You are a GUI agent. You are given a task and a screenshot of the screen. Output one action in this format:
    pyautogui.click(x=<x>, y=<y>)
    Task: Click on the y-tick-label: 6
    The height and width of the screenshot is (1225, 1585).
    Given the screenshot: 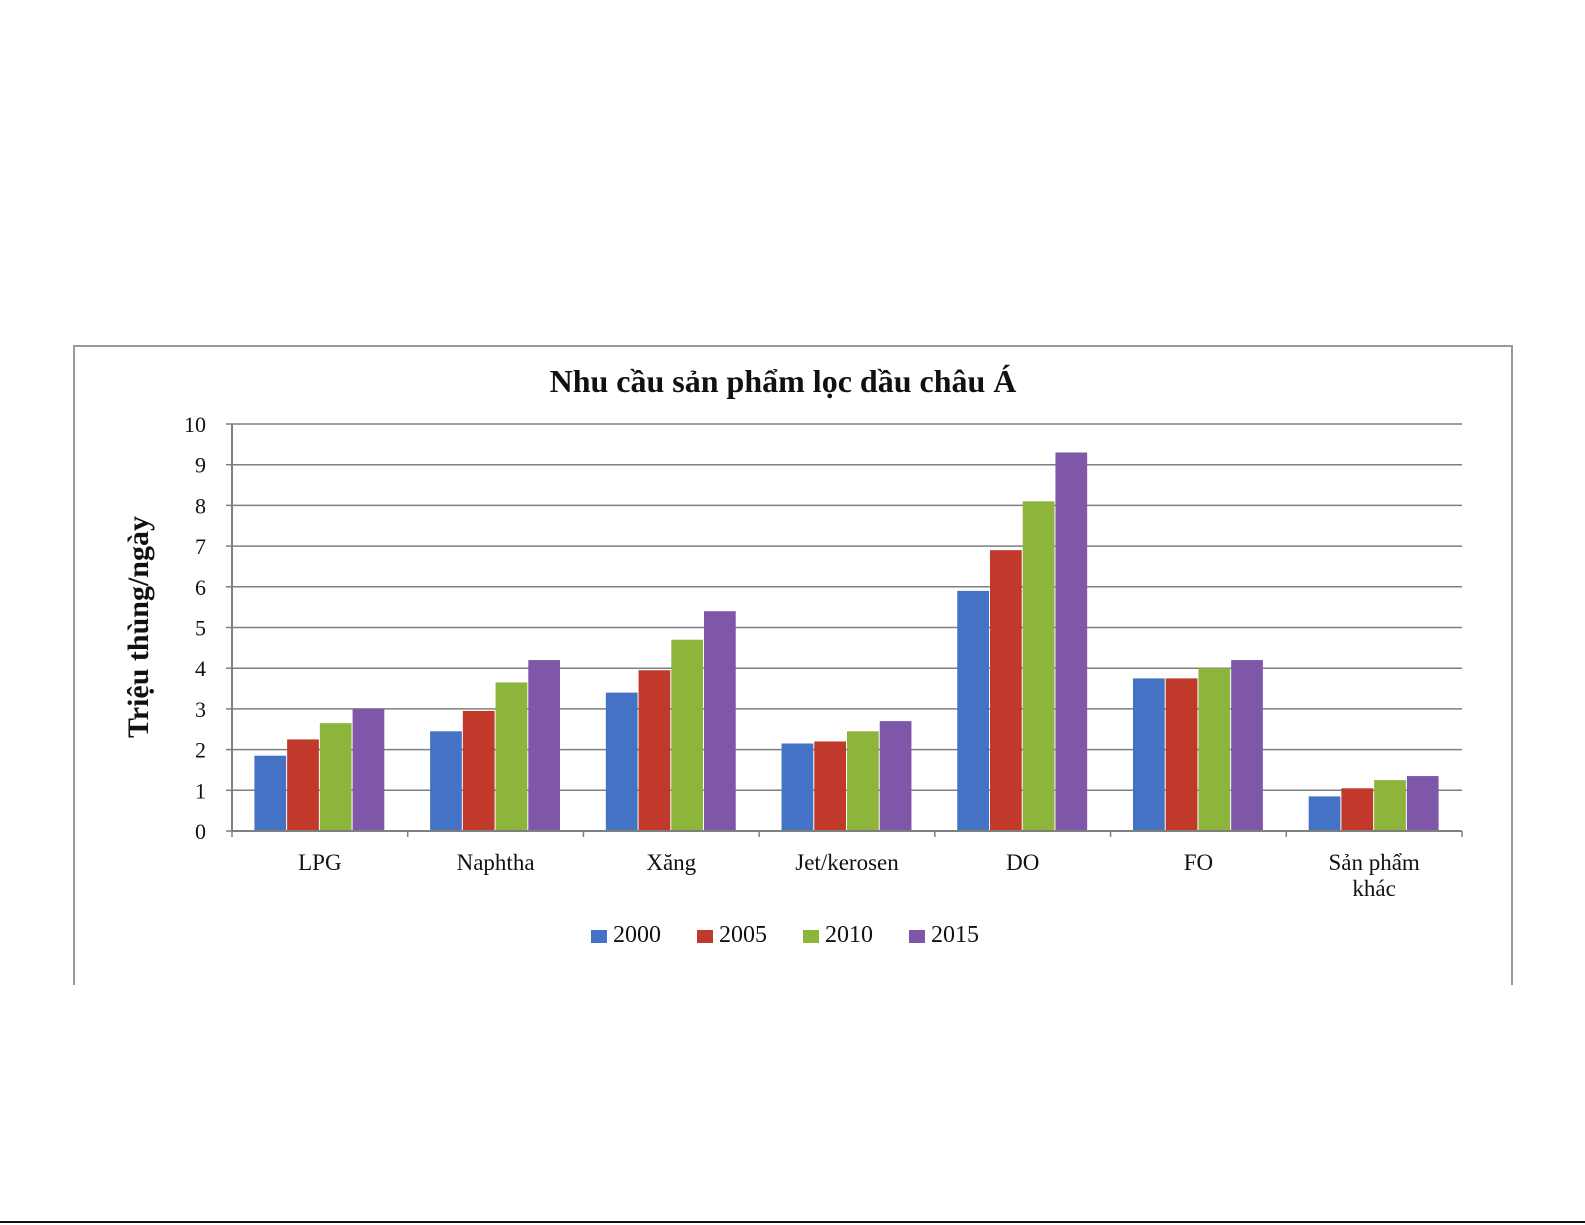 What is the action you would take?
    pyautogui.click(x=200, y=587)
    